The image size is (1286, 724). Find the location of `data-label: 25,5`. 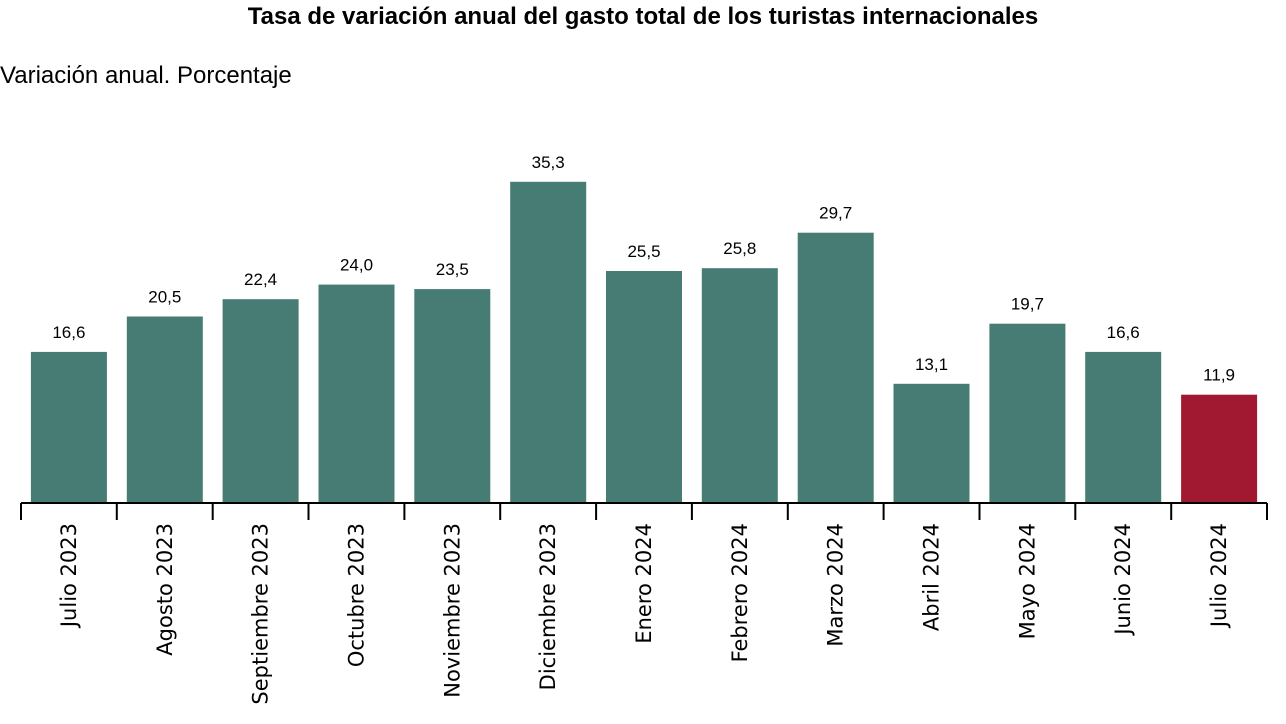

data-label: 25,5 is located at coordinates (643, 251).